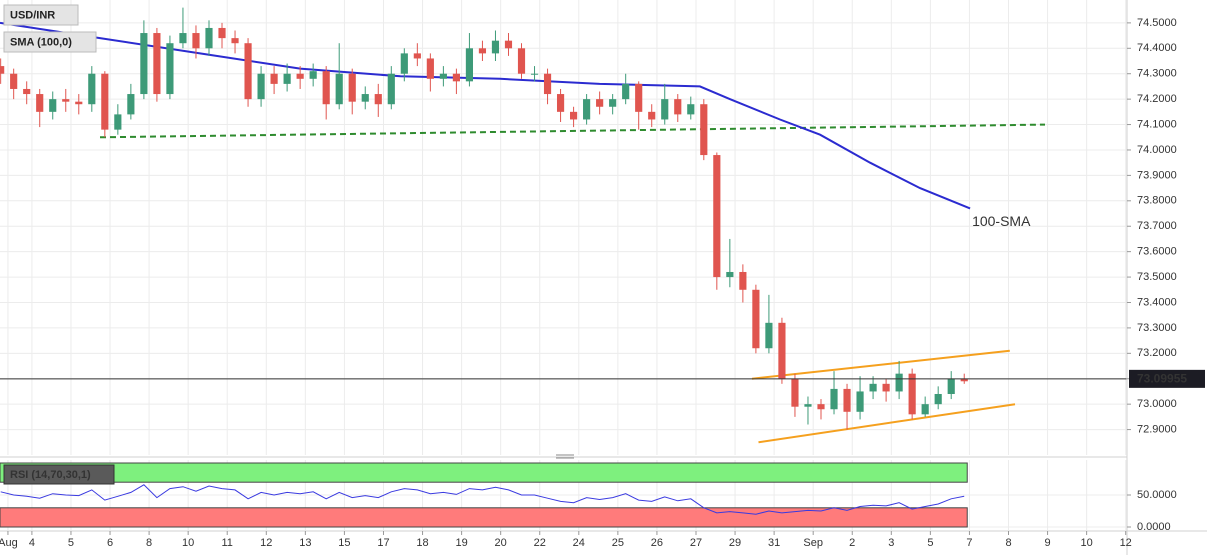 The width and height of the screenshot is (1207, 555). Describe the element at coordinates (50, 475) in the screenshot. I see `rsi-legend: RSI (14,70,30,1)` at that location.